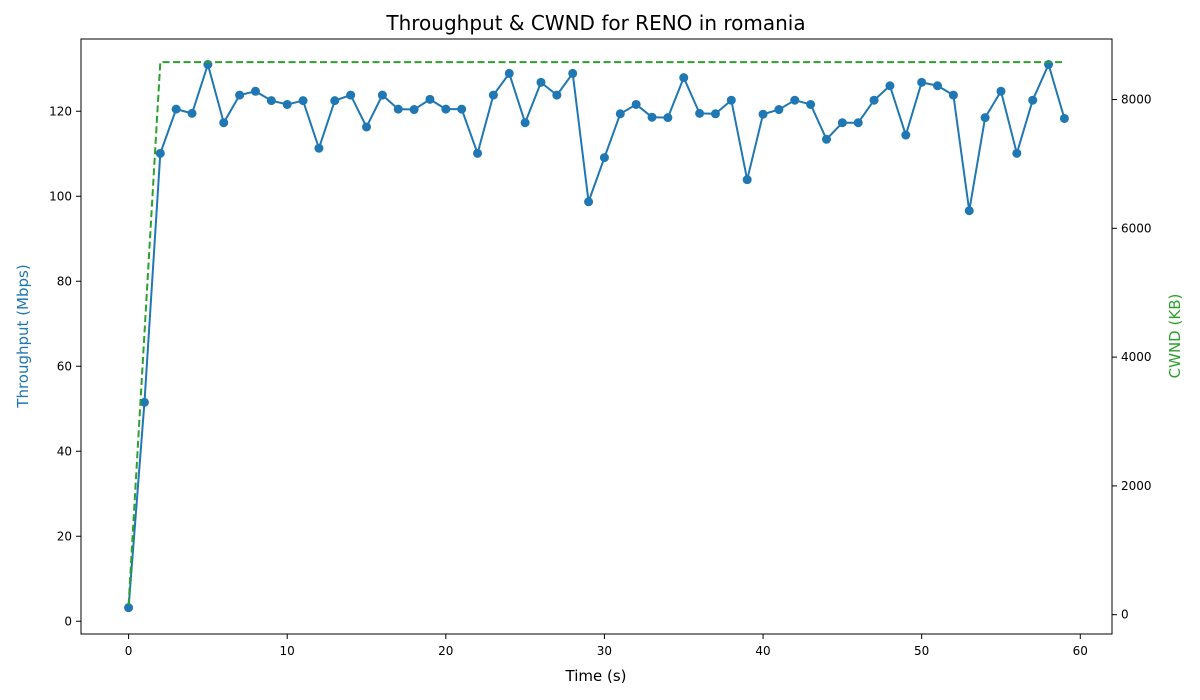 This screenshot has height=700, width=1200. Describe the element at coordinates (129, 651) in the screenshot. I see `x-tick-label: 0` at that location.